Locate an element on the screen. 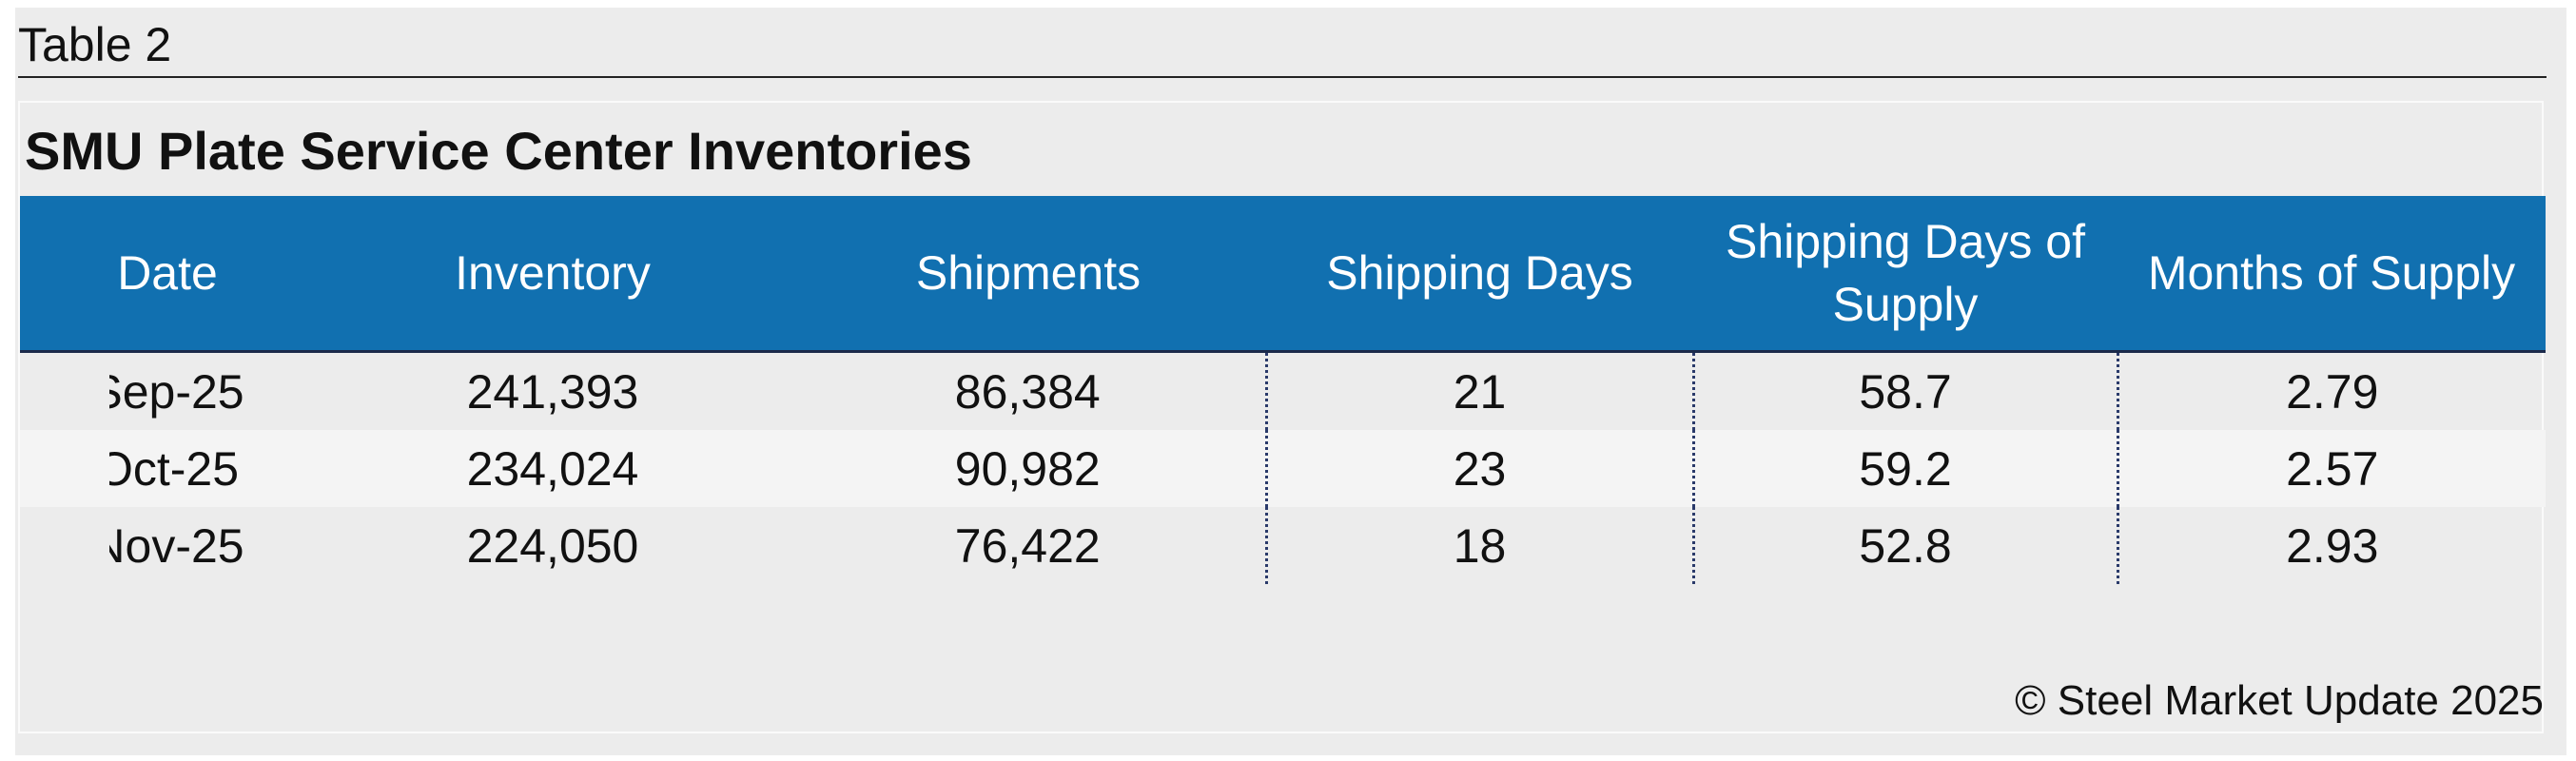 Image resolution: width=2576 pixels, height=761 pixels. table-cell: 2.93 is located at coordinates (2331, 545).